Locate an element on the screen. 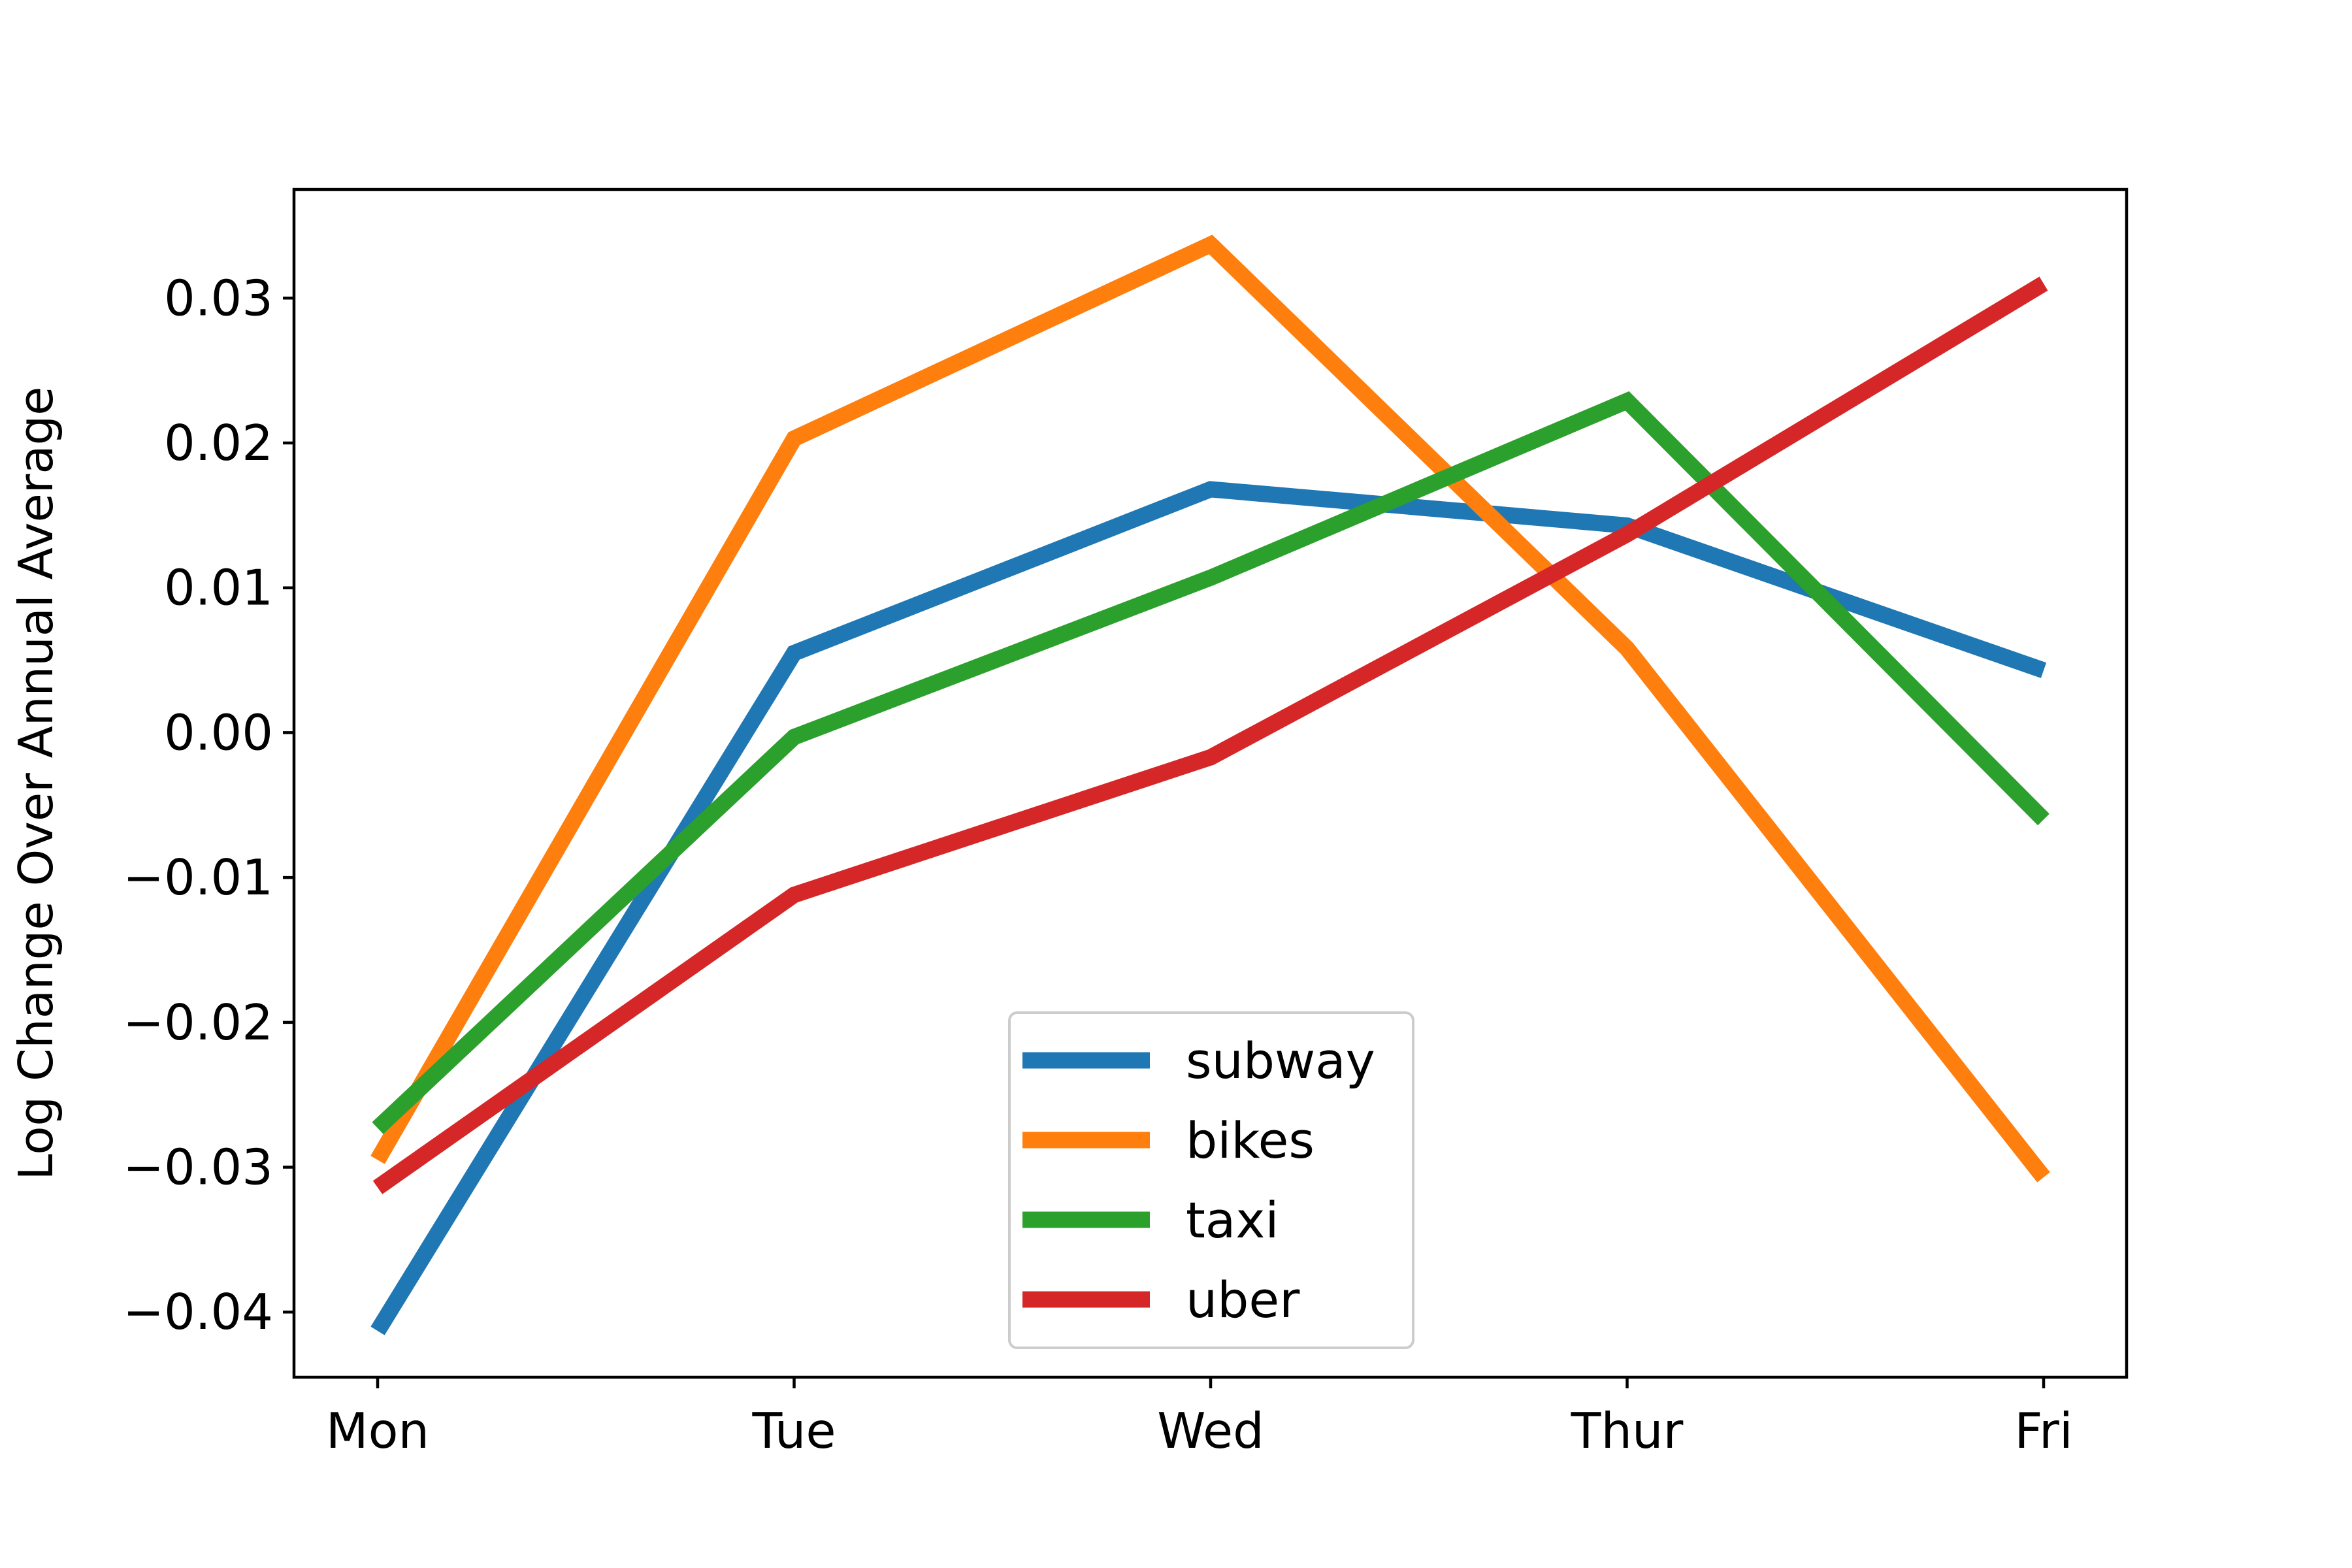  y-axis: −0.04 −0.03 −0.02 −0.01 0.00 0.01 0.02 0.03 is located at coordinates (208, 805).